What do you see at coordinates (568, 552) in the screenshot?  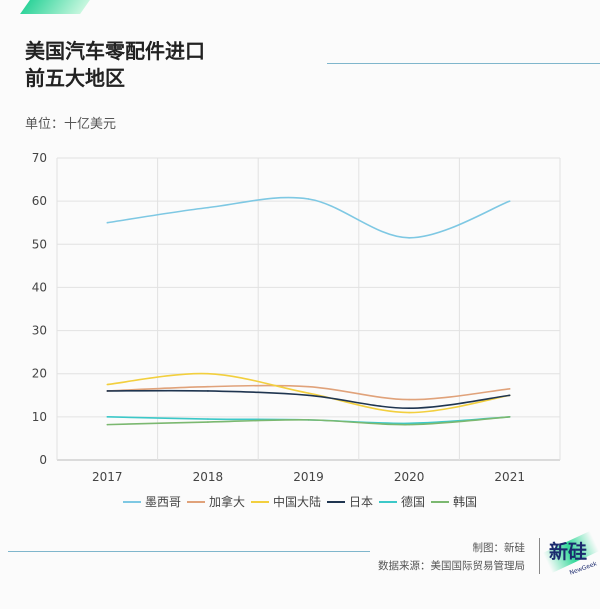 I see `logo-text: 新硅` at bounding box center [568, 552].